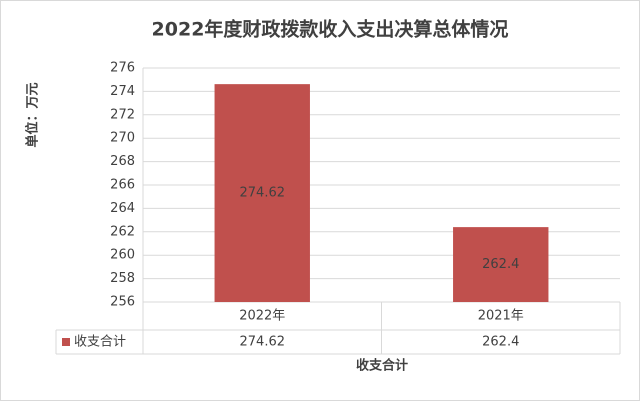 The image size is (640, 401). Describe the element at coordinates (500, 342) in the screenshot. I see `table-value: 262.4` at that location.